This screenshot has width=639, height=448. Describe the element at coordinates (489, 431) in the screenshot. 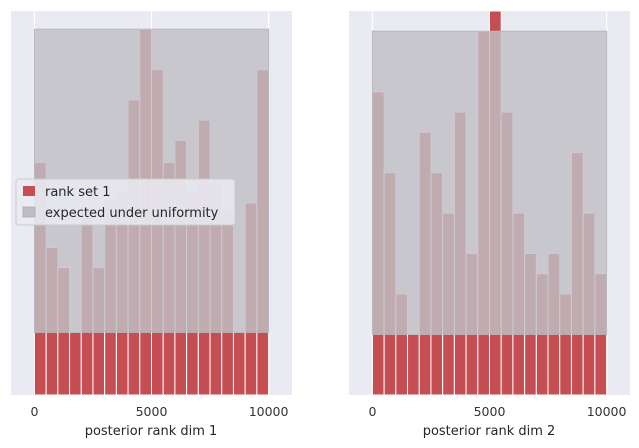

I see `x-axis-label-dim-2: posterior rank dim 2` at that location.